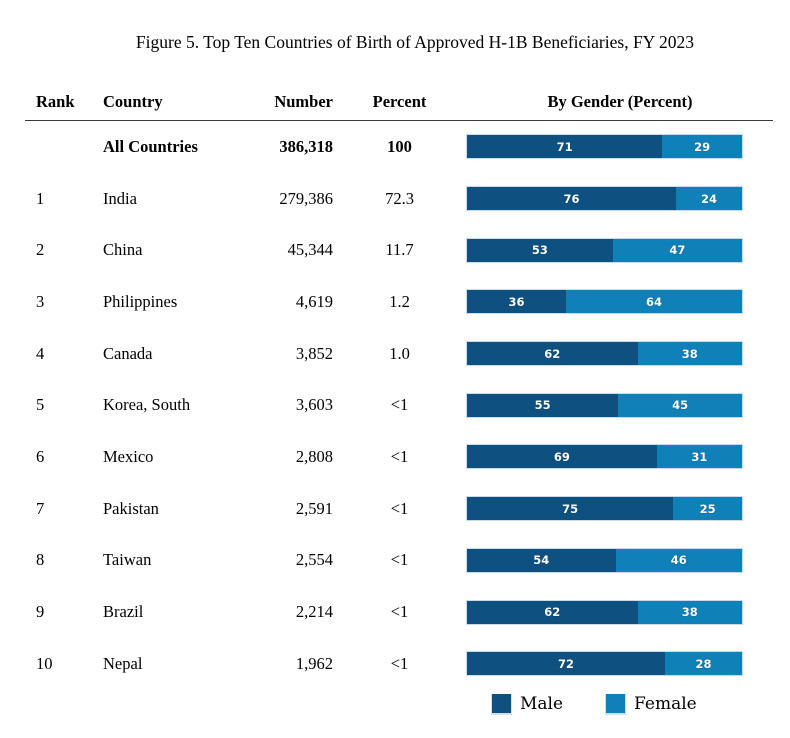  I want to click on percent-cell: 1.0, so click(399, 353).